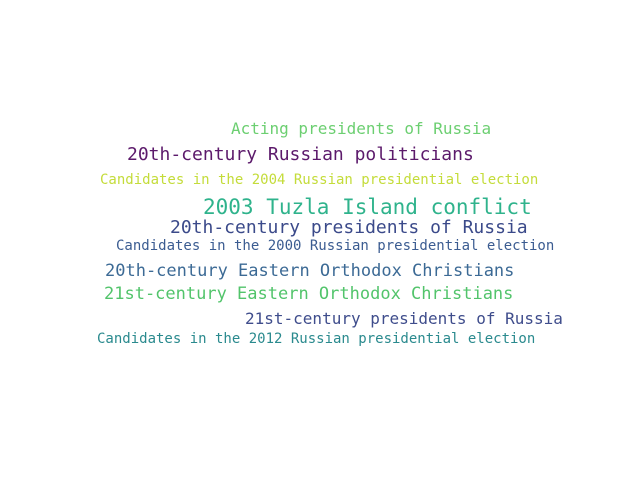 This screenshot has height=480, width=640. What do you see at coordinates (310, 271) in the screenshot?
I see `cloud-word: 20th-century Eastern Orthodox Christians` at bounding box center [310, 271].